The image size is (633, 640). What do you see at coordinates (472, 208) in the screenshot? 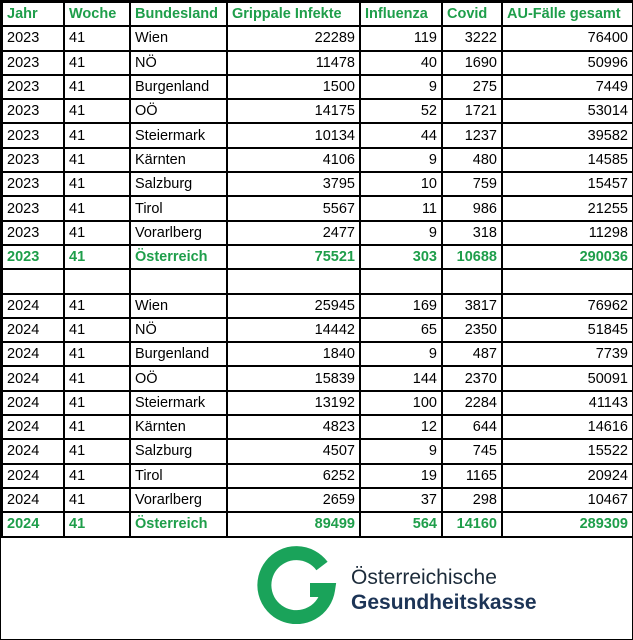
I see `table-cell: 986` at bounding box center [472, 208].